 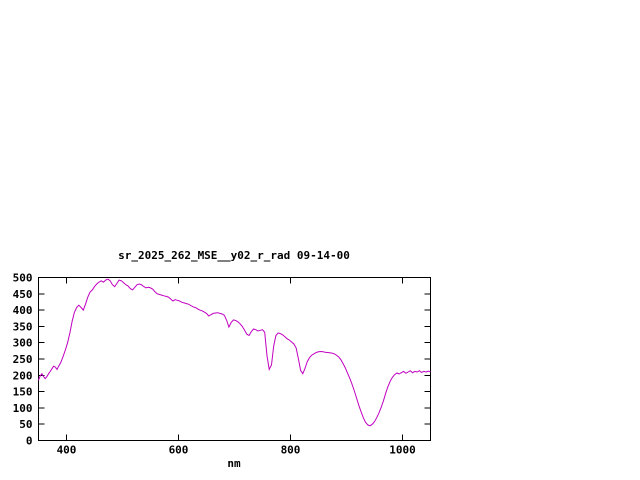 I want to click on x-tick-label: 600, so click(x=179, y=450).